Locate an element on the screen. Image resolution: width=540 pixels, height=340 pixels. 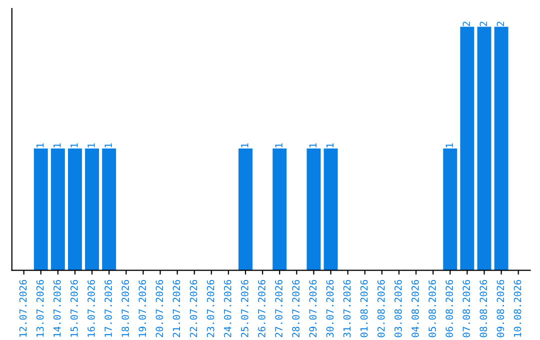
x-tick-label: 28.07.2026 is located at coordinates (296, 309).